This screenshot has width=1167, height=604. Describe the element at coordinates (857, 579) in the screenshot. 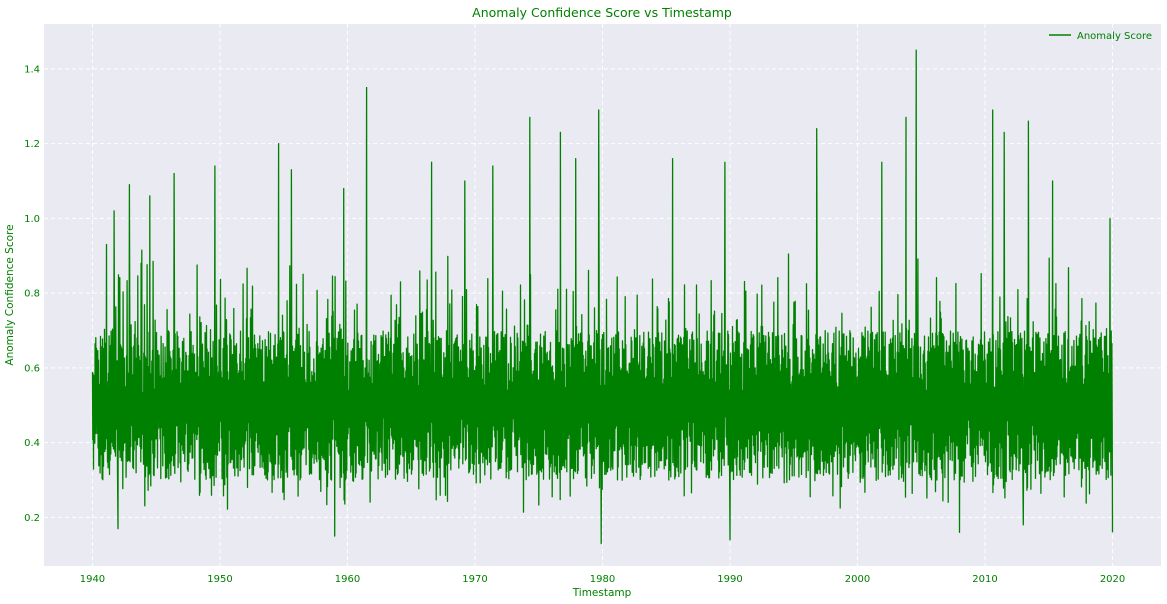

I see `x-tick-label-2000: 2000` at that location.